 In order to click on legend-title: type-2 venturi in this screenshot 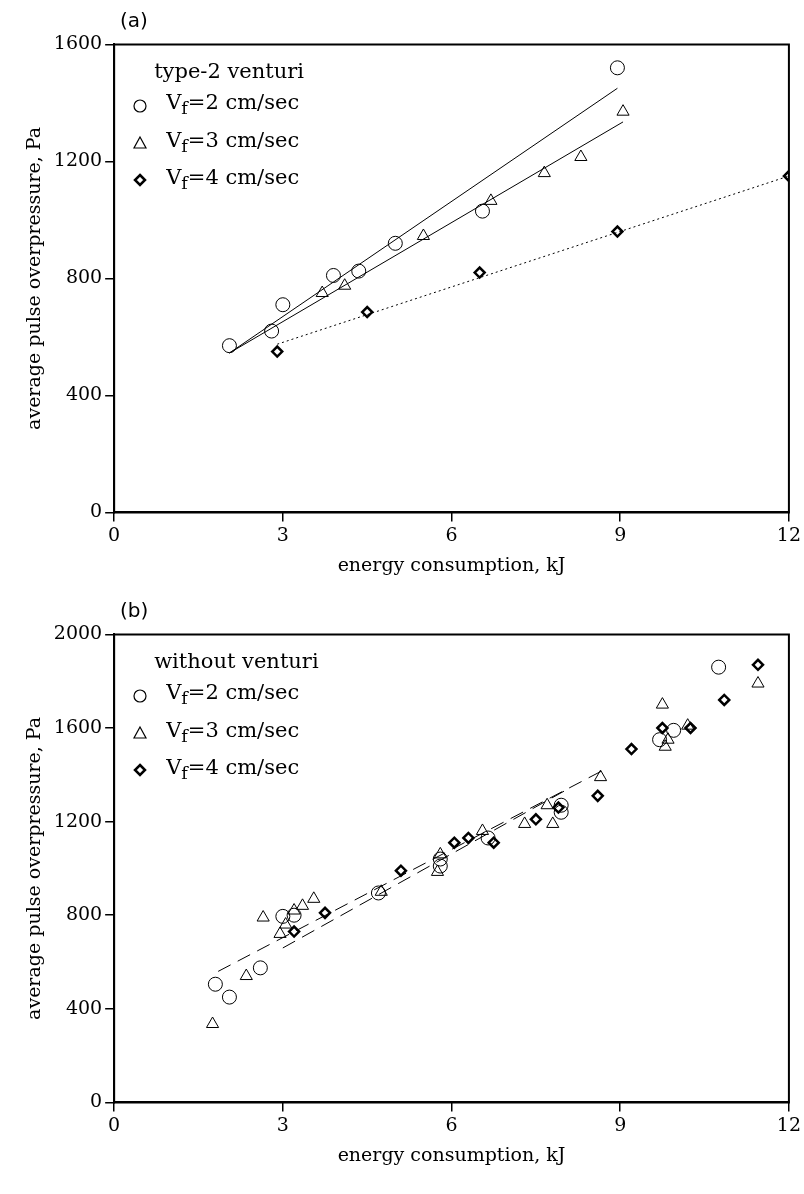, I will do `click(228, 72)`.